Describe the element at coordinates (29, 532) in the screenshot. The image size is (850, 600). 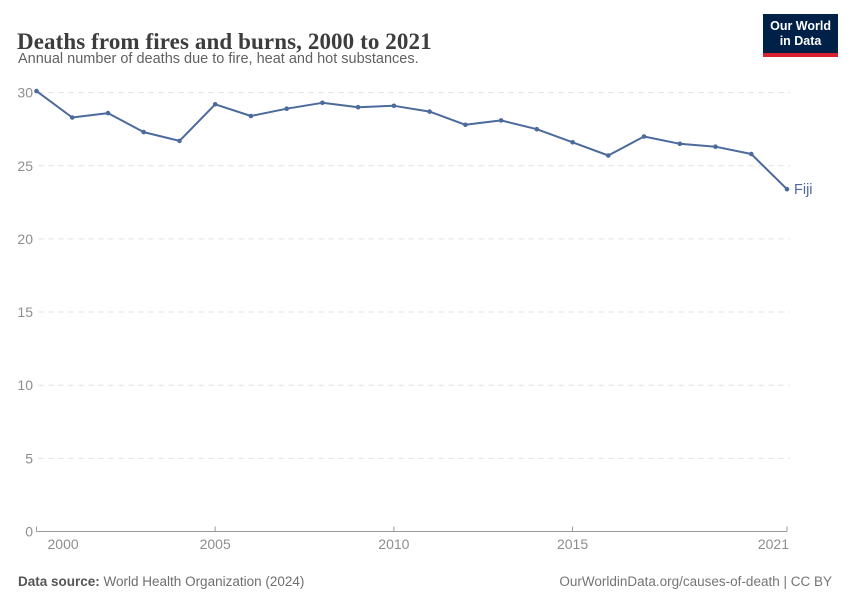
I see `y-tick-label: 0` at that location.